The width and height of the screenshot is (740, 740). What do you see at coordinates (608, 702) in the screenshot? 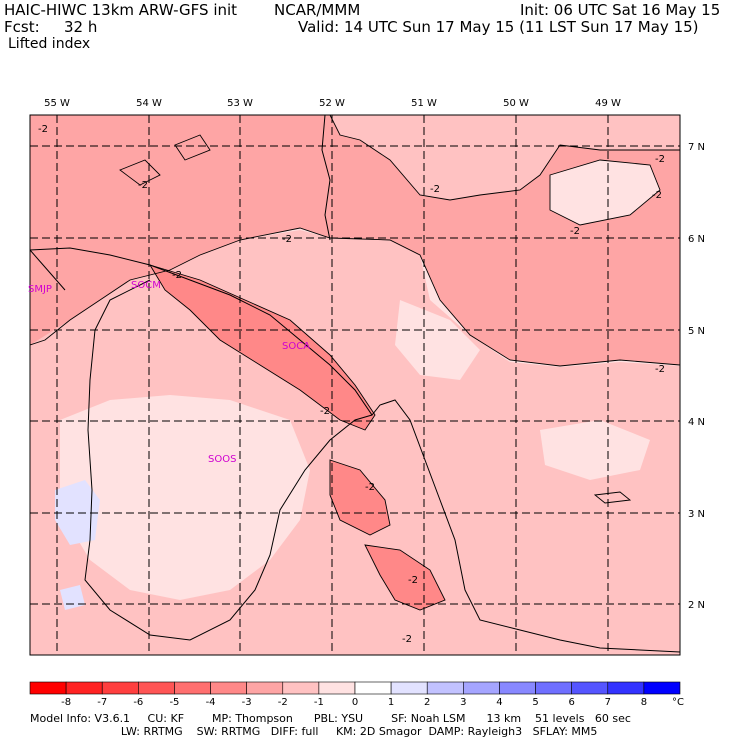
I see `colorbar-tick-label: 7` at bounding box center [608, 702].